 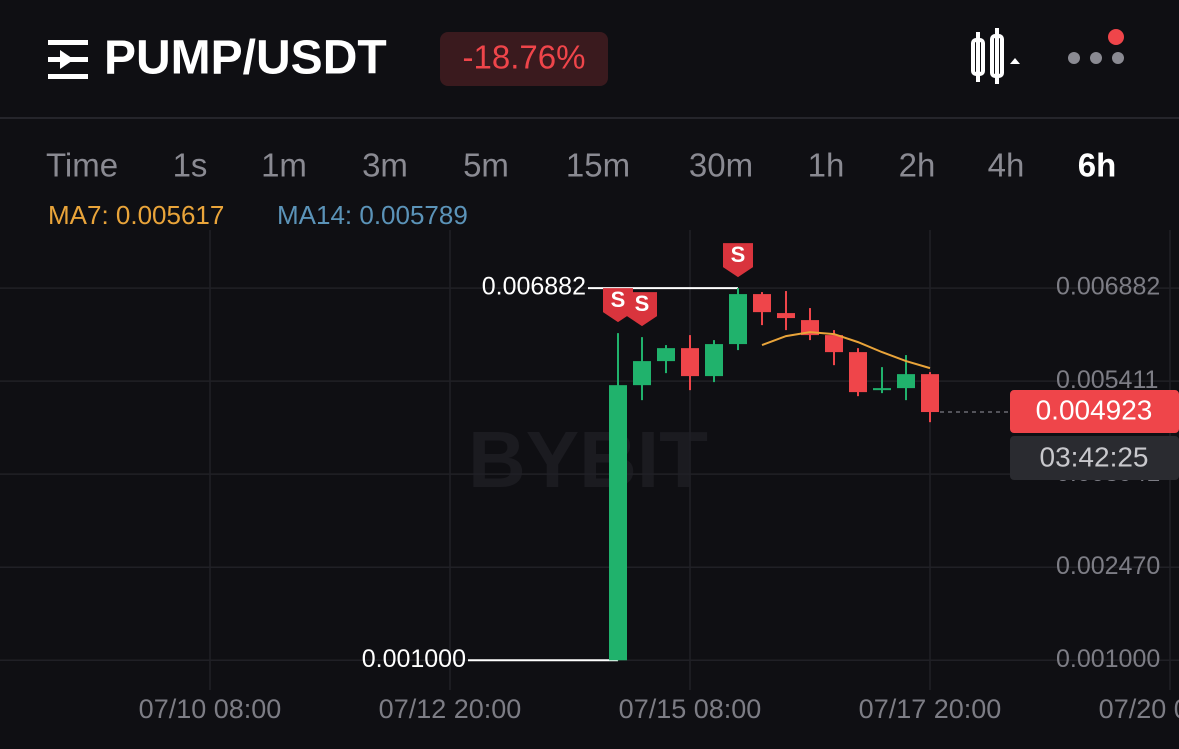 What do you see at coordinates (1116, 37) in the screenshot?
I see `notification-dot` at bounding box center [1116, 37].